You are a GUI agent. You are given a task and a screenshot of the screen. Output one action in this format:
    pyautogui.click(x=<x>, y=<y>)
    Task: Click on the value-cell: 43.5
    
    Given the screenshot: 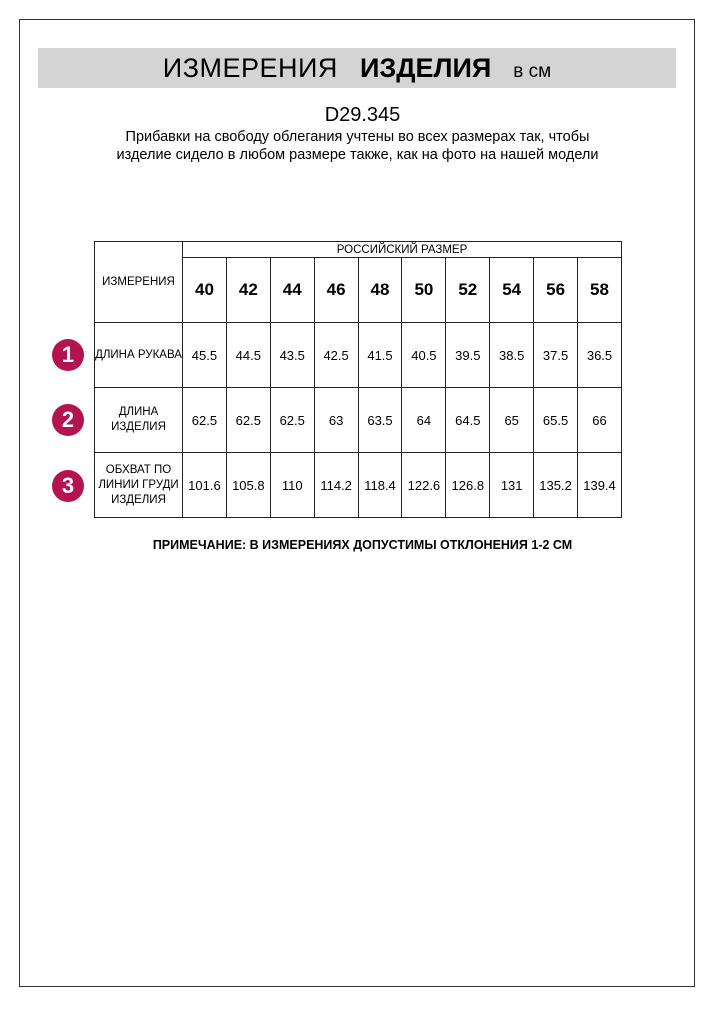 What is the action you would take?
    pyautogui.click(x=292, y=355)
    